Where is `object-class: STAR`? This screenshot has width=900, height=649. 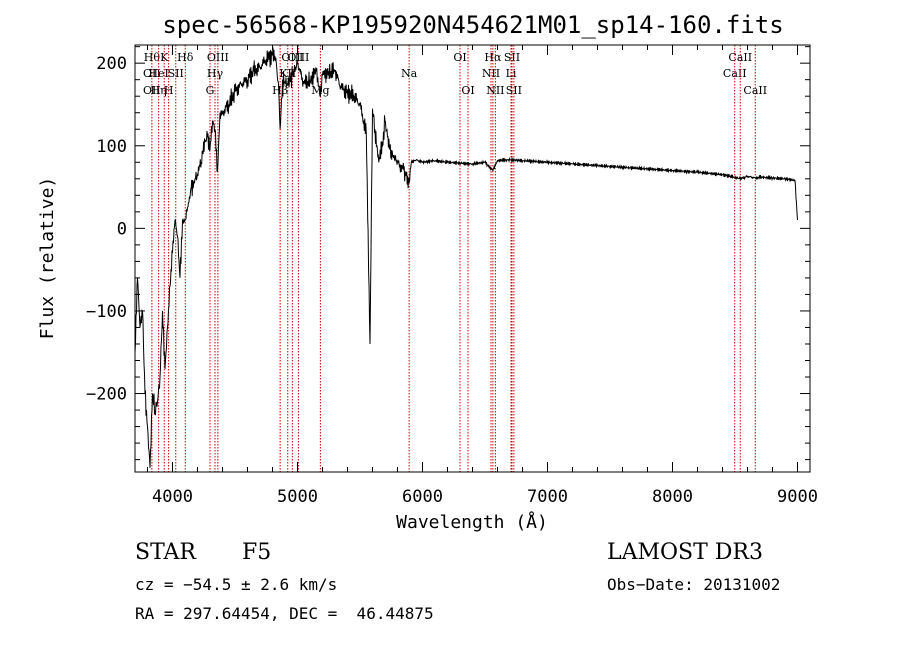
object-class: STAR is located at coordinates (165, 552).